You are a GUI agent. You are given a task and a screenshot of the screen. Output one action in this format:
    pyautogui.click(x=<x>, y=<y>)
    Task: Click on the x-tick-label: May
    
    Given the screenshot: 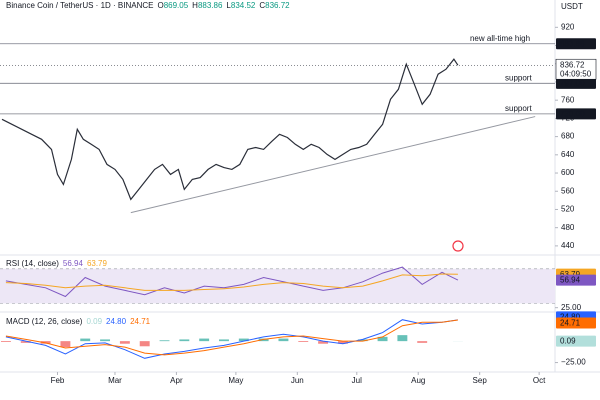 What is the action you would take?
    pyautogui.click(x=235, y=380)
    